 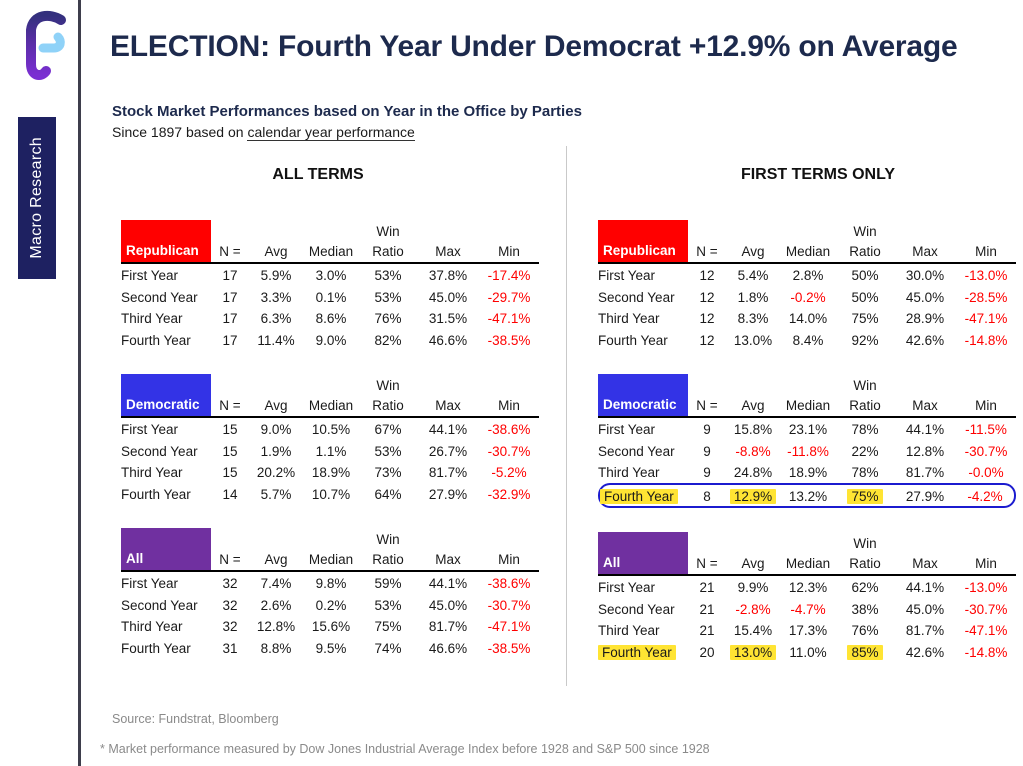 I want to click on cell-value: 50%, so click(x=865, y=297).